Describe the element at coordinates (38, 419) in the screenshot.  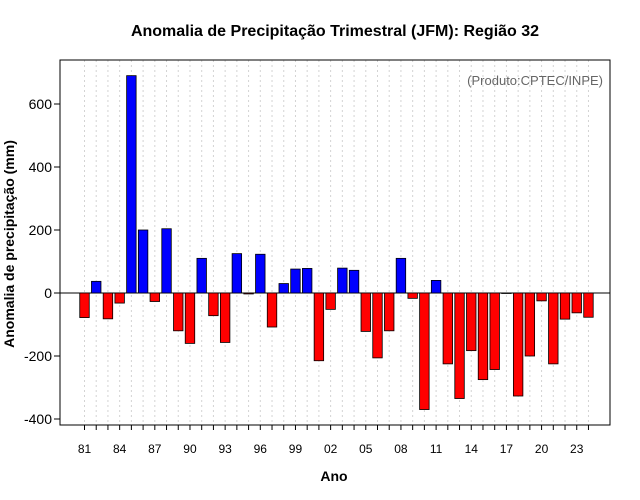
I see `y-tick-label: -400` at that location.